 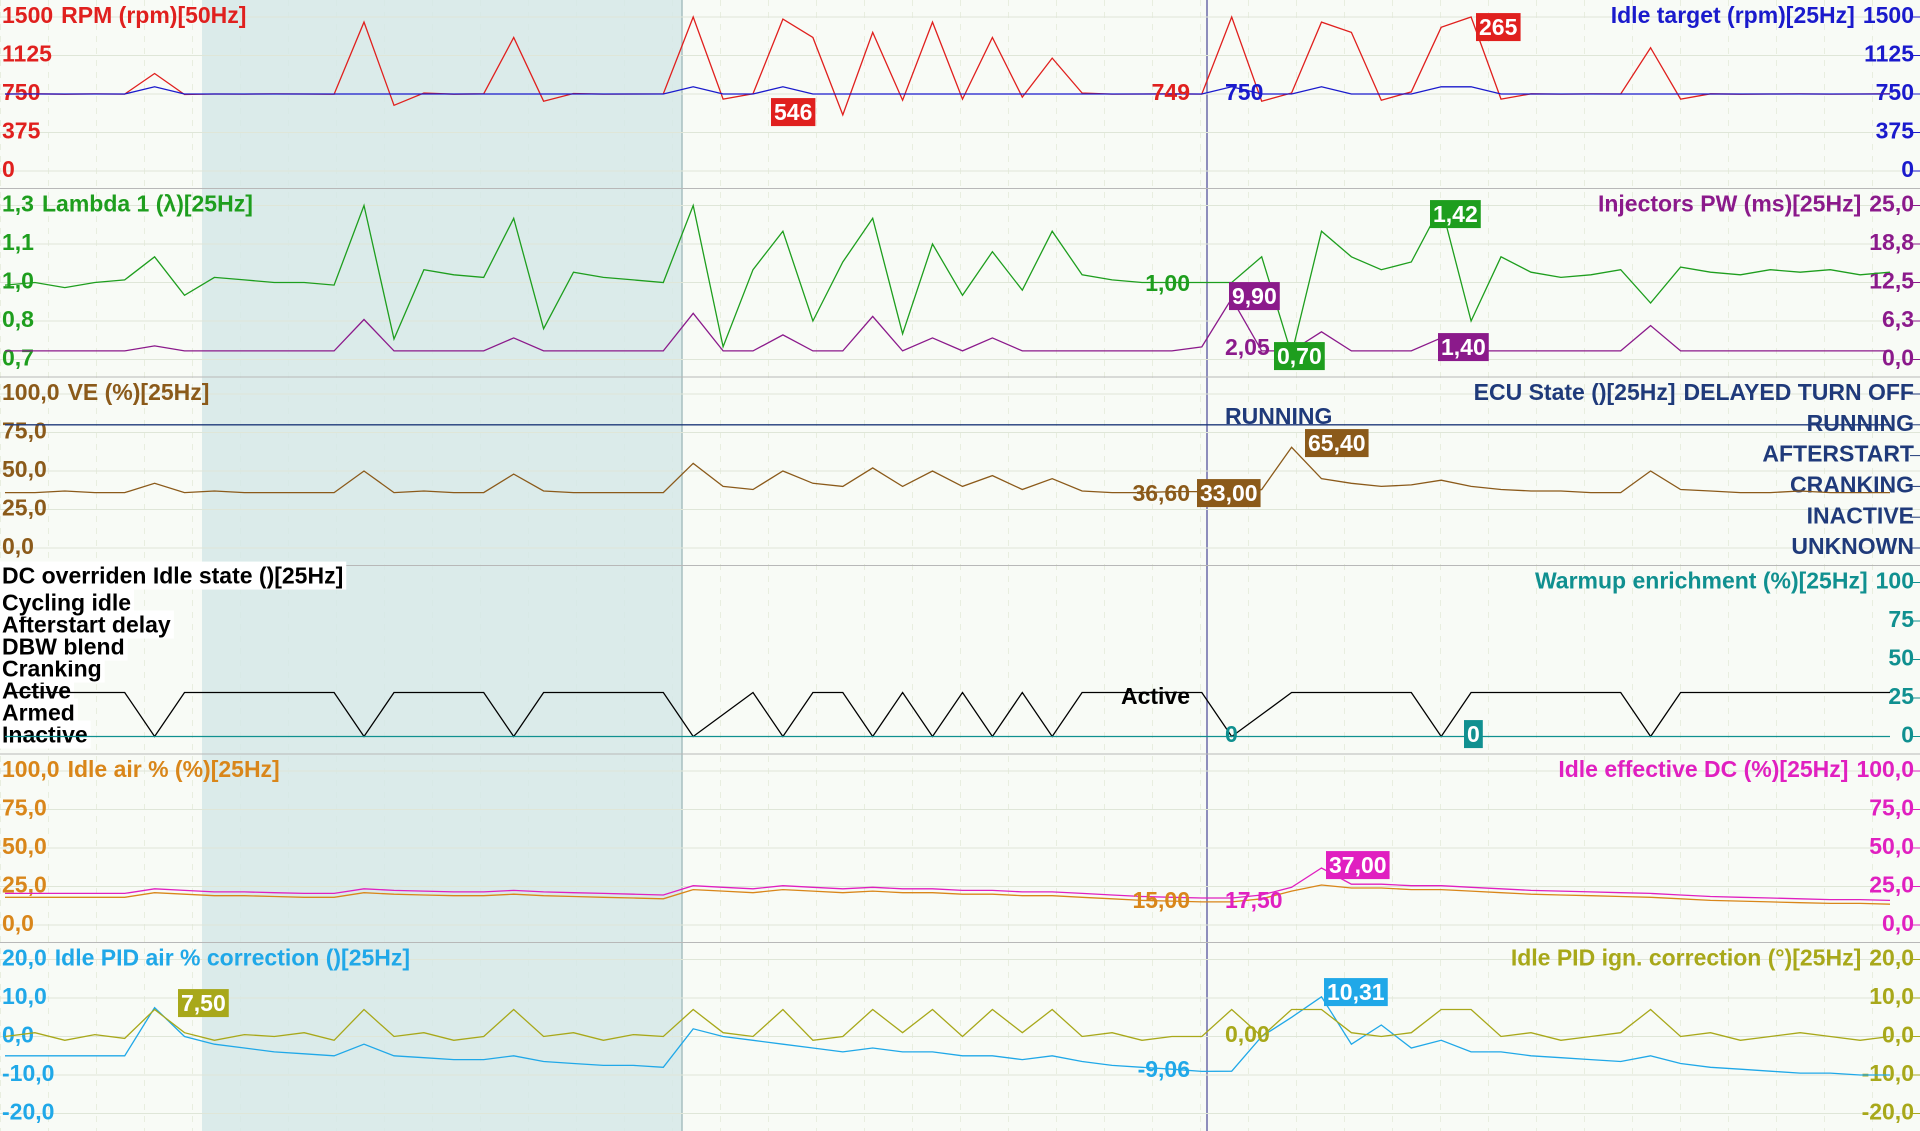 What do you see at coordinates (1278, 416) in the screenshot?
I see `value-label: RUNNING` at bounding box center [1278, 416].